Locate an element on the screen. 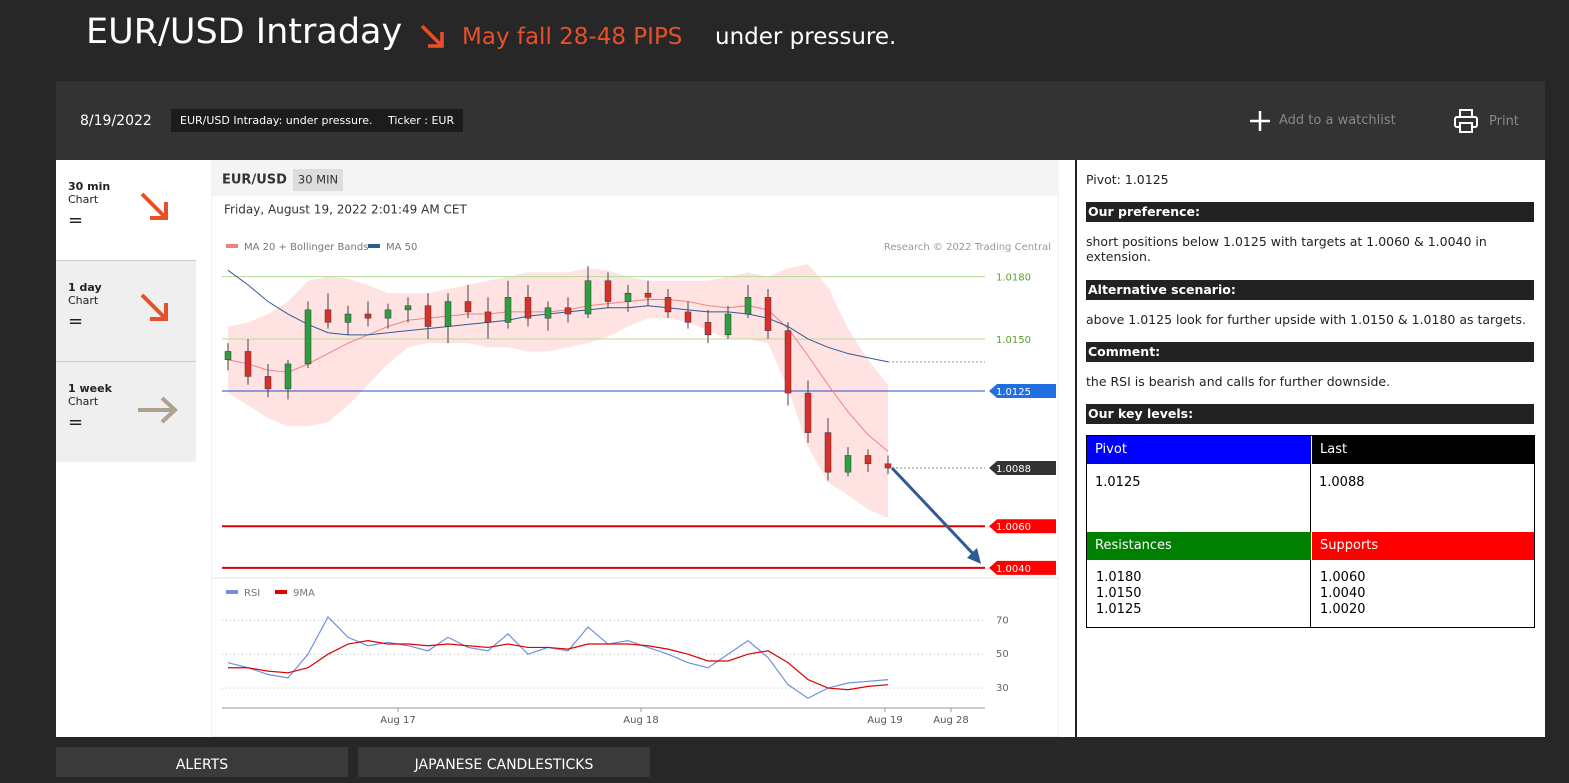 Image resolution: width=1569 pixels, height=783 pixels. timeframe: 30 min Chart = is located at coordinates (126, 210).